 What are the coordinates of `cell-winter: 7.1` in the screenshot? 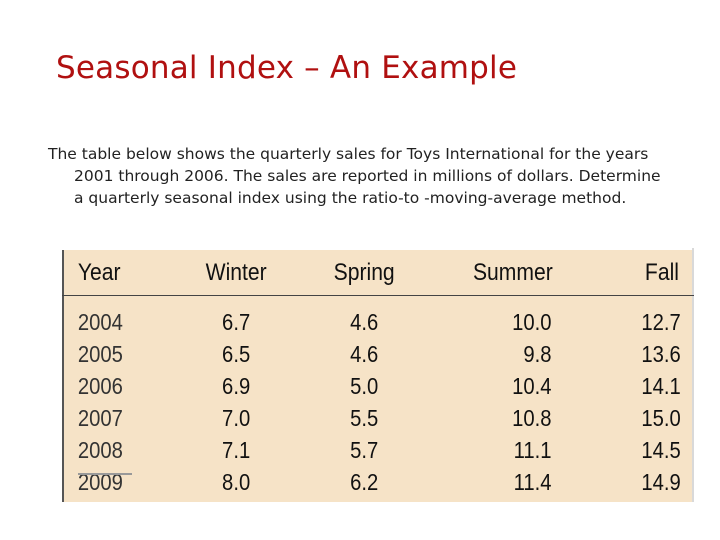 It's located at (236, 449).